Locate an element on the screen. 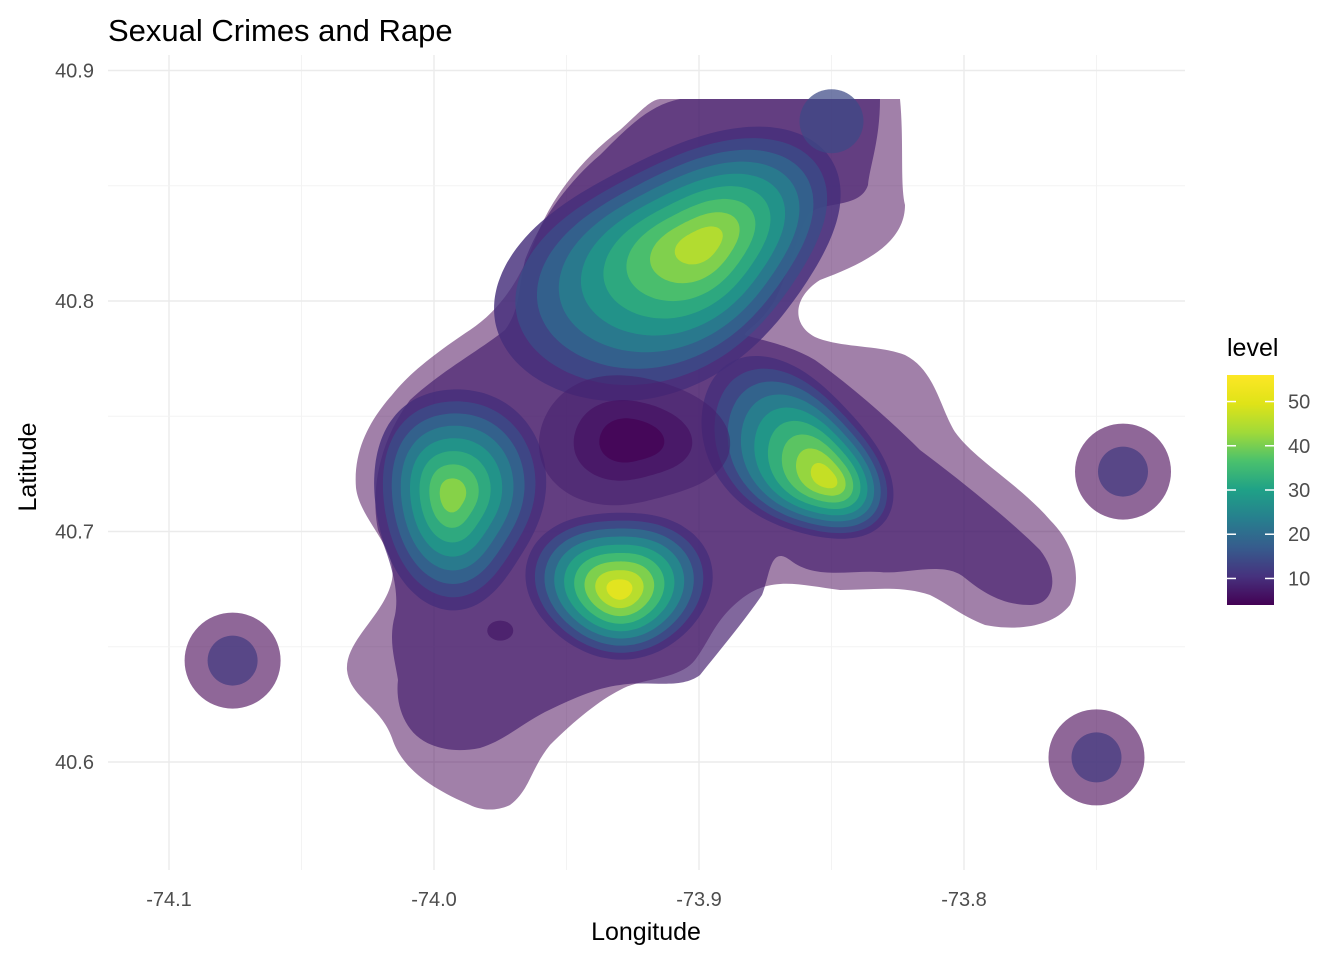 This screenshot has width=1344, height=960. legend-tick-label: 40 is located at coordinates (1299, 447).